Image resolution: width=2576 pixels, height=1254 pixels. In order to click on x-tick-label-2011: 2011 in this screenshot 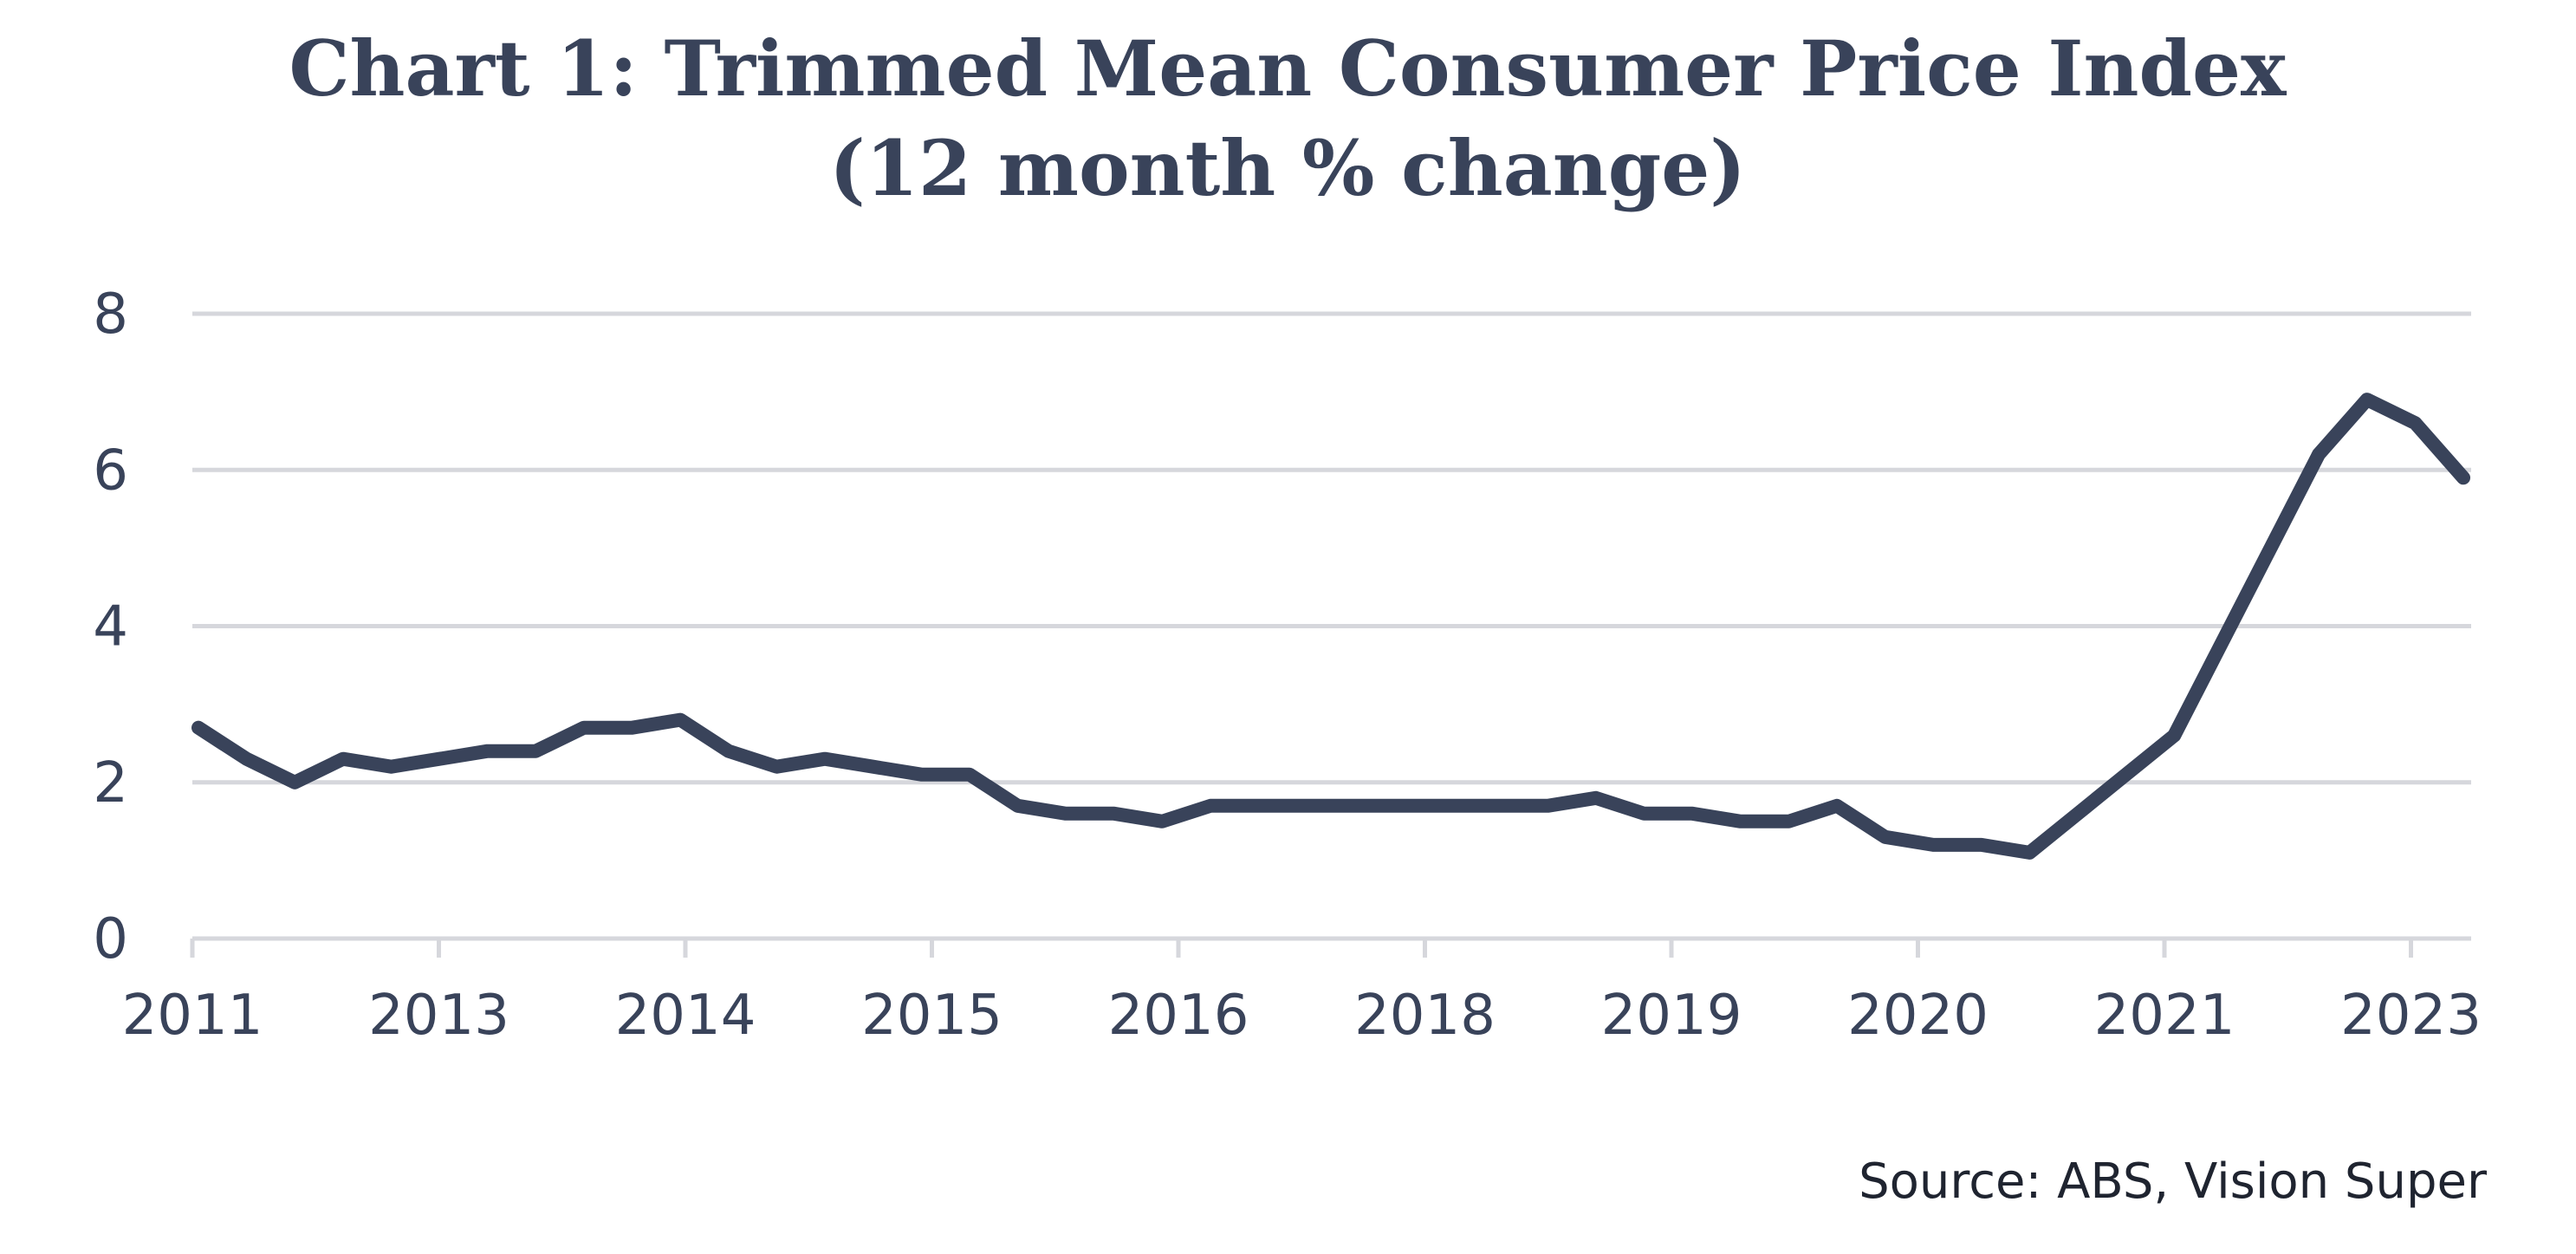, I will do `click(193, 1016)`.